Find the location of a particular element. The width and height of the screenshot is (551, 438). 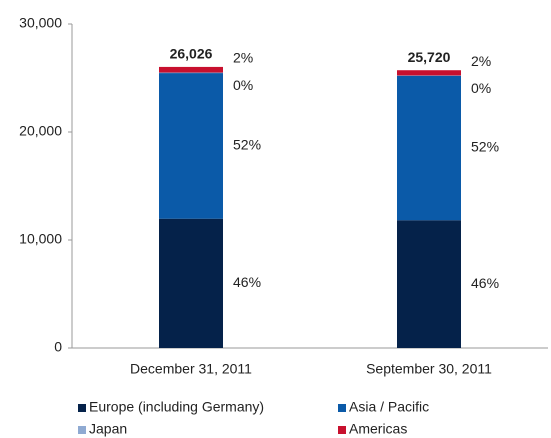

x-tick-label: September 30, 2011 is located at coordinates (429, 369).